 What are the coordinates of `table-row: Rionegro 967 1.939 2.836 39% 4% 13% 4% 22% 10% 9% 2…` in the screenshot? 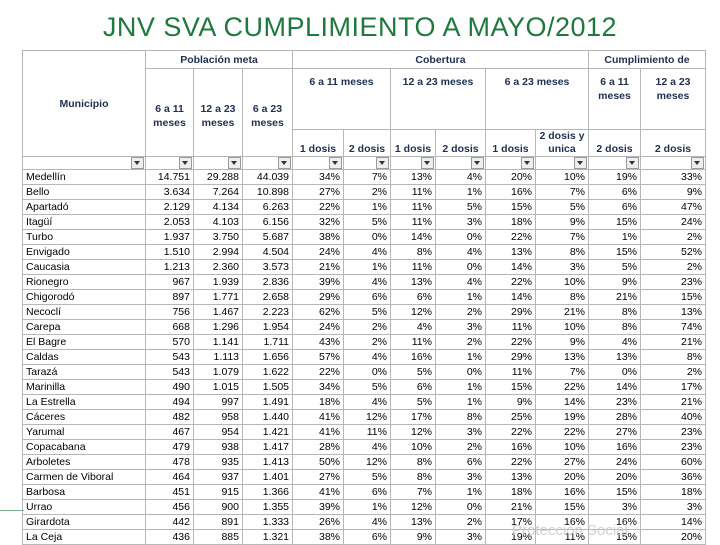 It's located at (364, 282).